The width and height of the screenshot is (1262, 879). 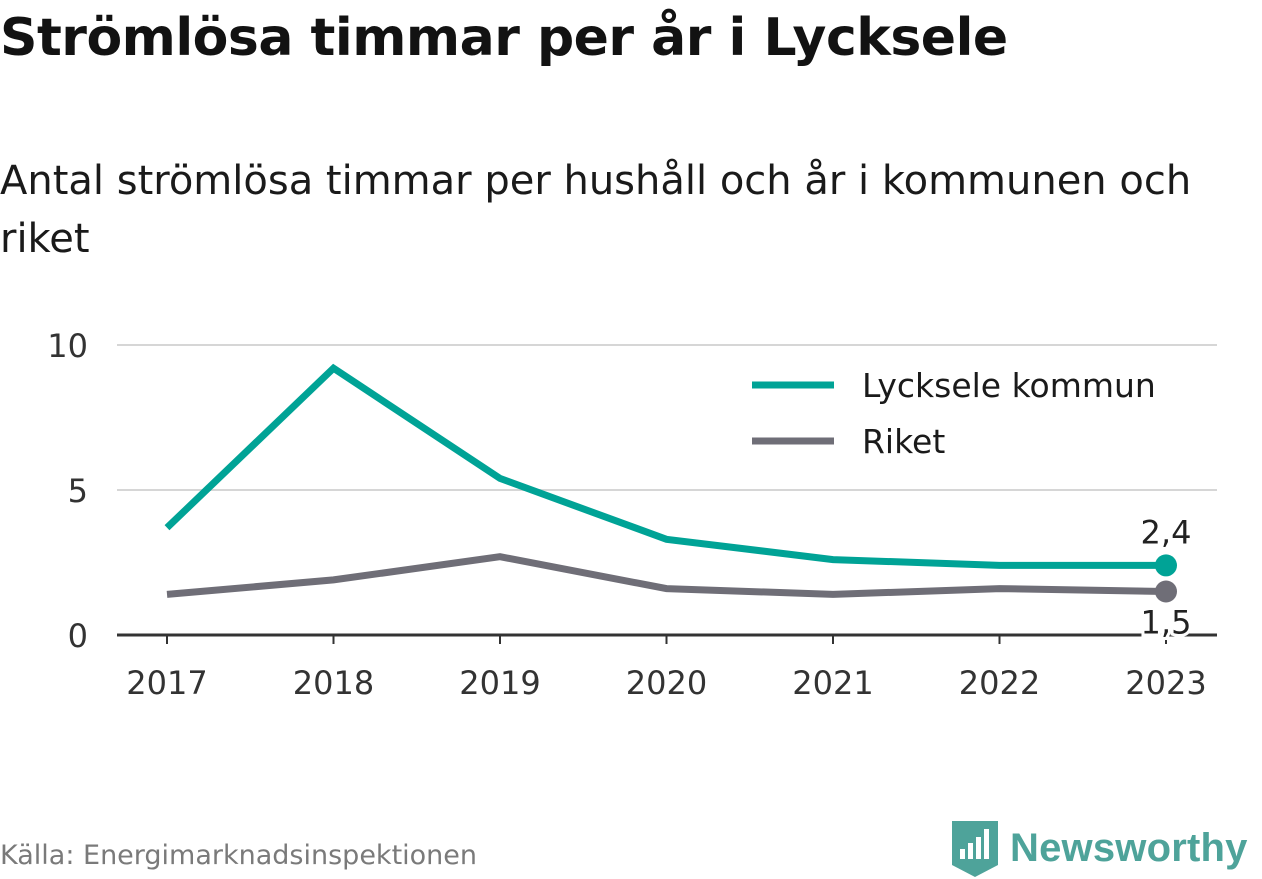 I want to click on legend: Lycksele kommun Riket, so click(x=954, y=413).